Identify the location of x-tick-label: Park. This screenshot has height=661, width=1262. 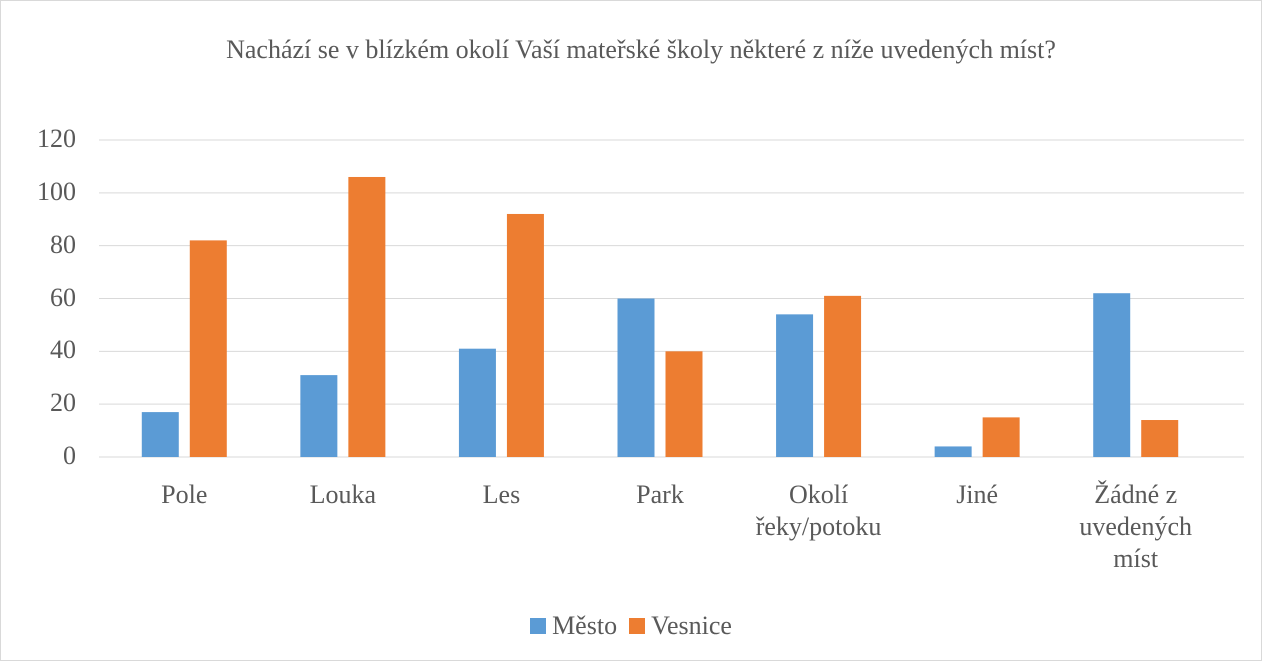
(660, 494).